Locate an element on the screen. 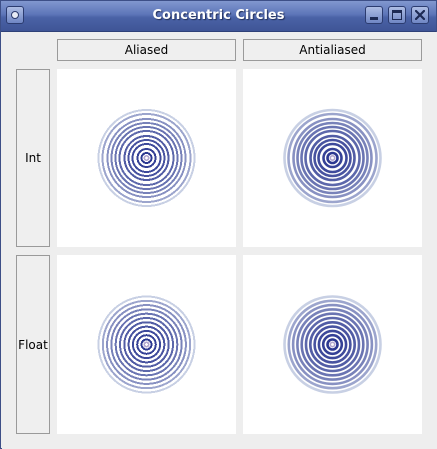 Image resolution: width=437 pixels, height=449 pixels. concentric-circles-int-antialiased is located at coordinates (332, 158).